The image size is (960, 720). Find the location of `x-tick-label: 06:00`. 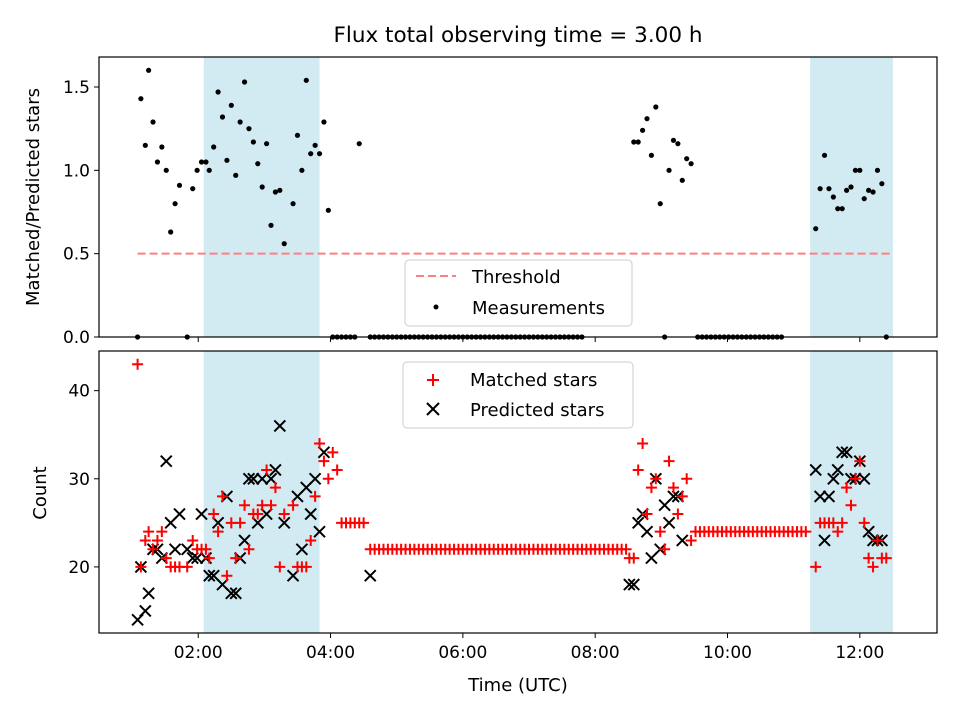

x-tick-label: 06:00 is located at coordinates (462, 653).